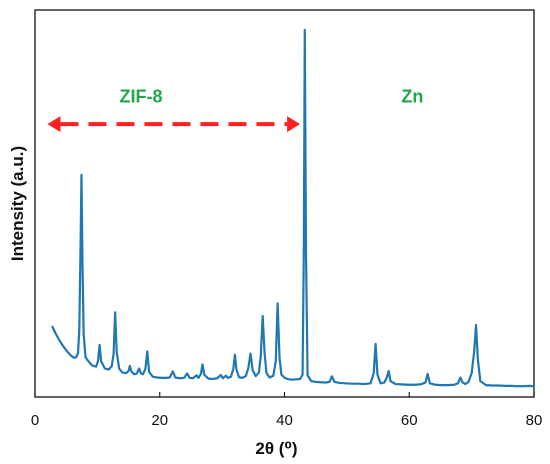 The image size is (550, 464). What do you see at coordinates (412, 96) in the screenshot?
I see `zn-annotation-label: Zn` at bounding box center [412, 96].